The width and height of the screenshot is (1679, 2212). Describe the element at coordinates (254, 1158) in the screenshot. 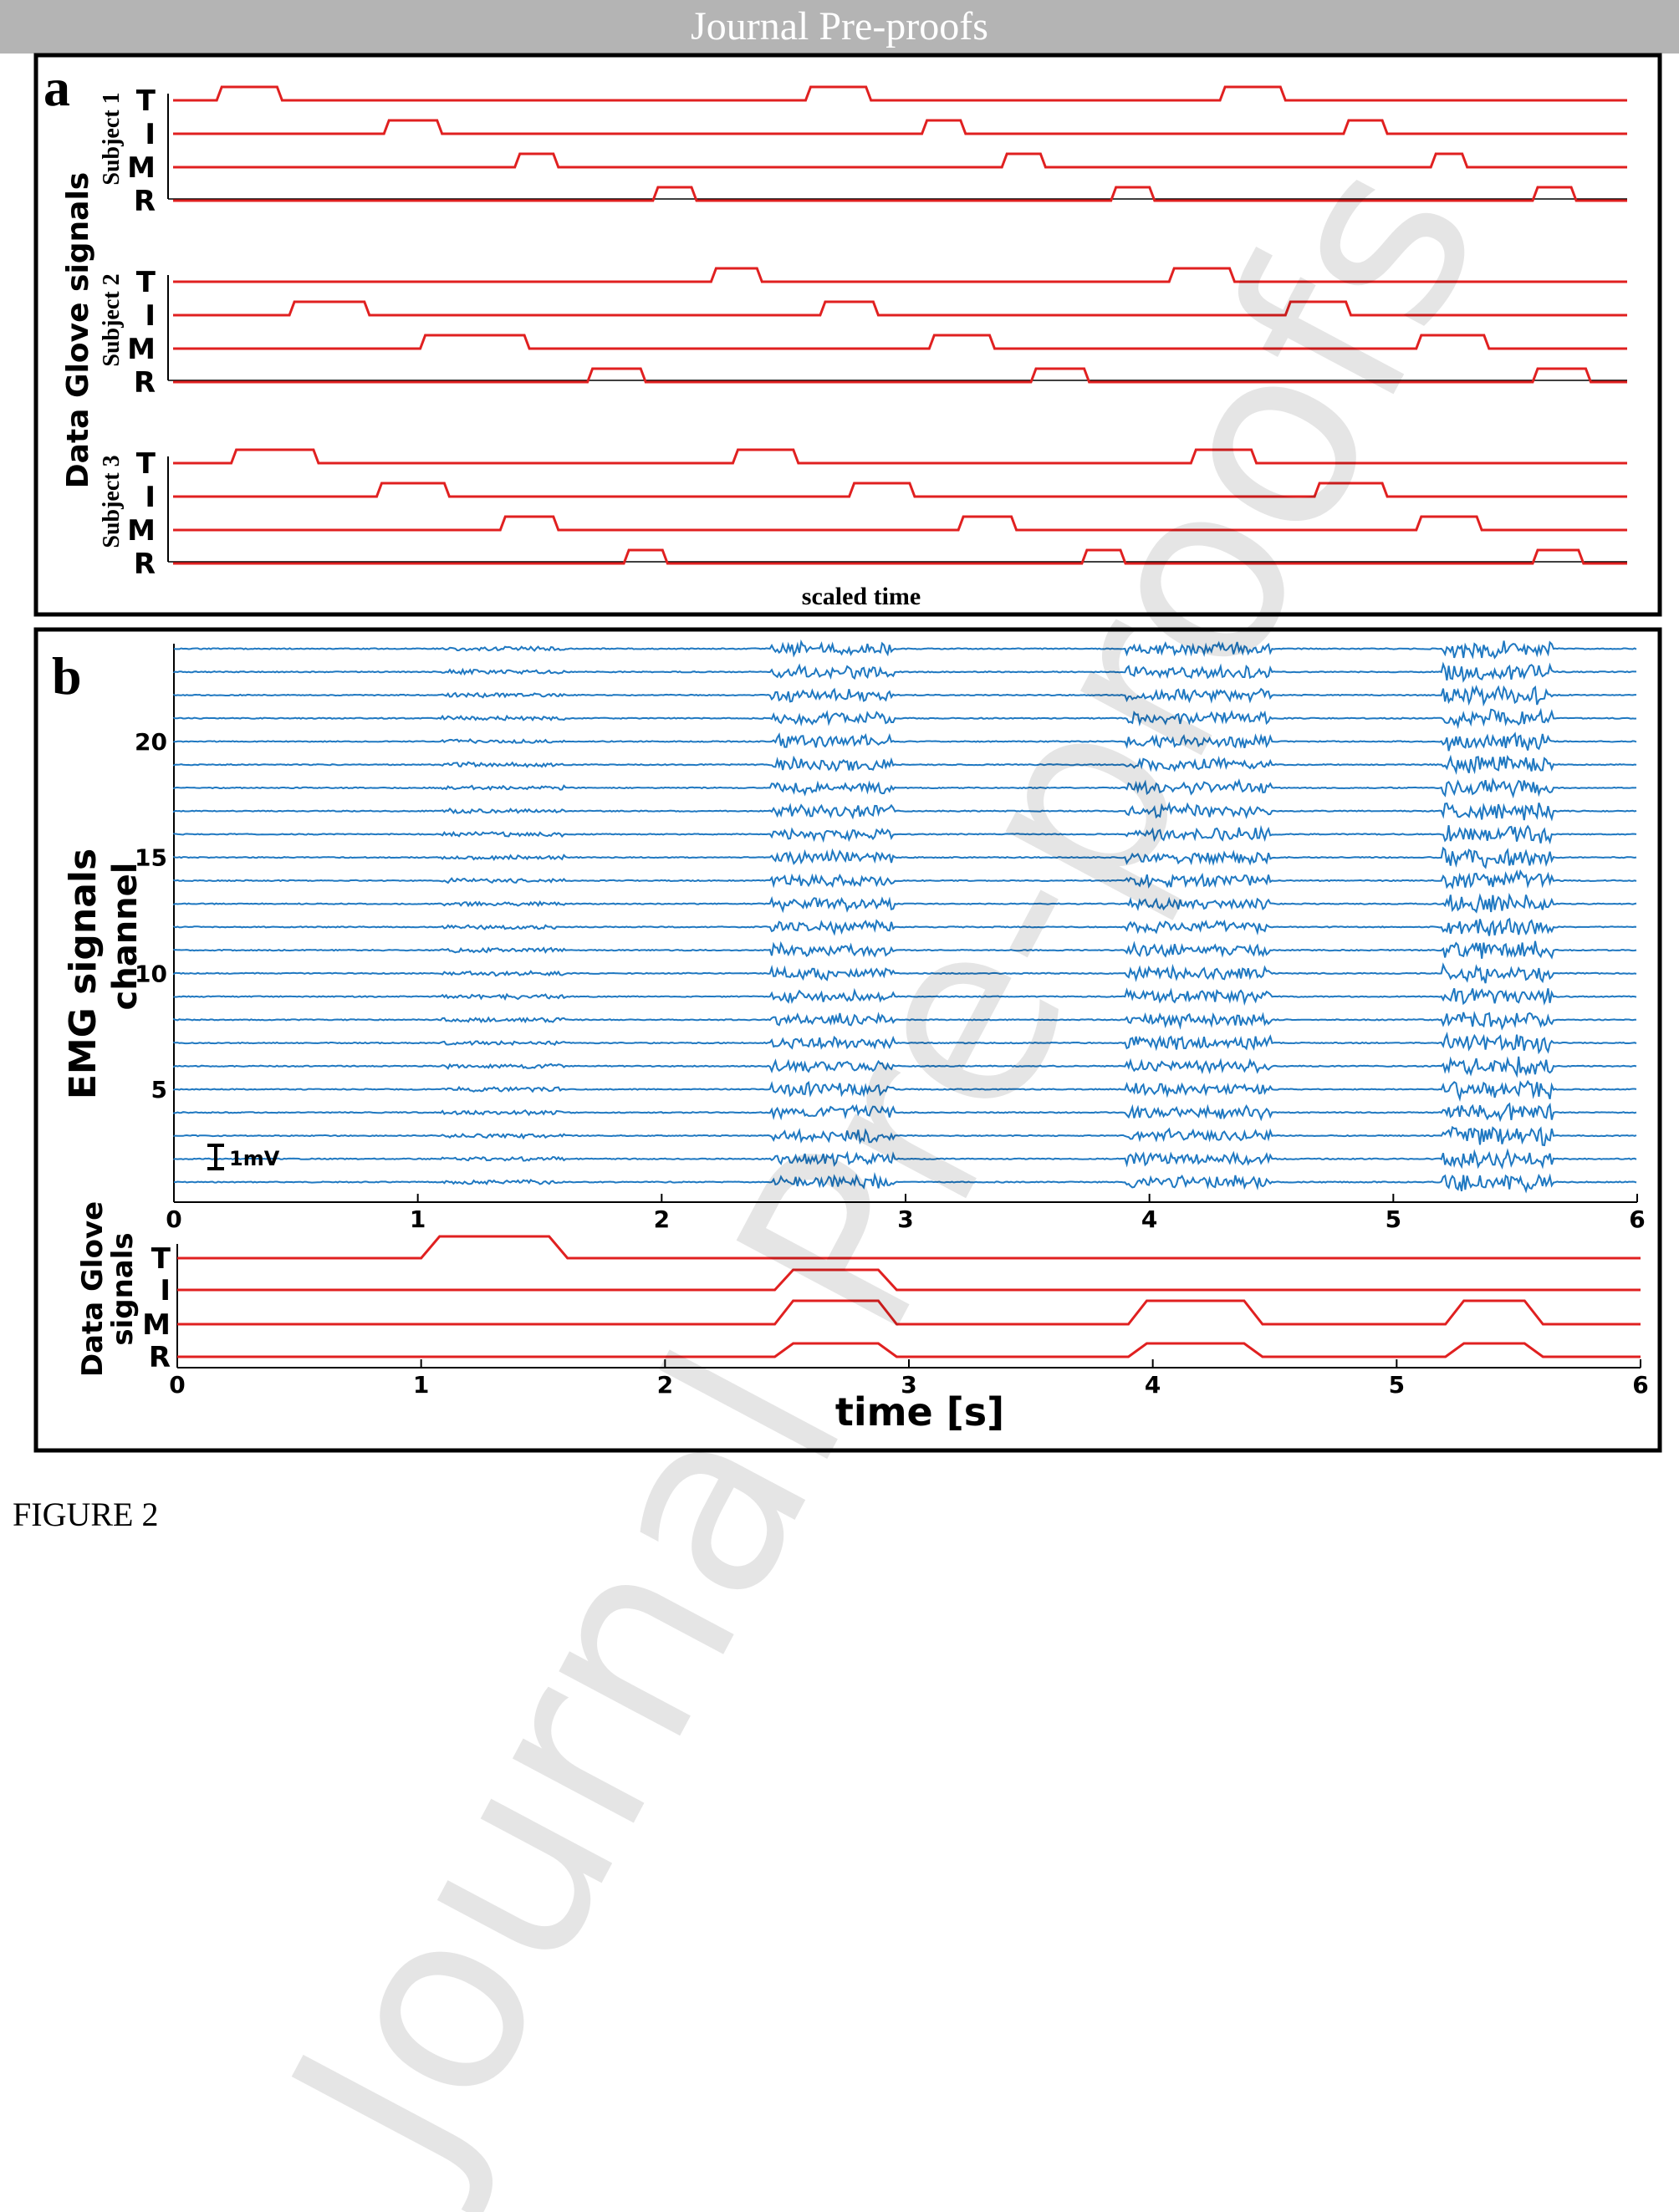

I see `scale-bar-label: 1mV` at that location.